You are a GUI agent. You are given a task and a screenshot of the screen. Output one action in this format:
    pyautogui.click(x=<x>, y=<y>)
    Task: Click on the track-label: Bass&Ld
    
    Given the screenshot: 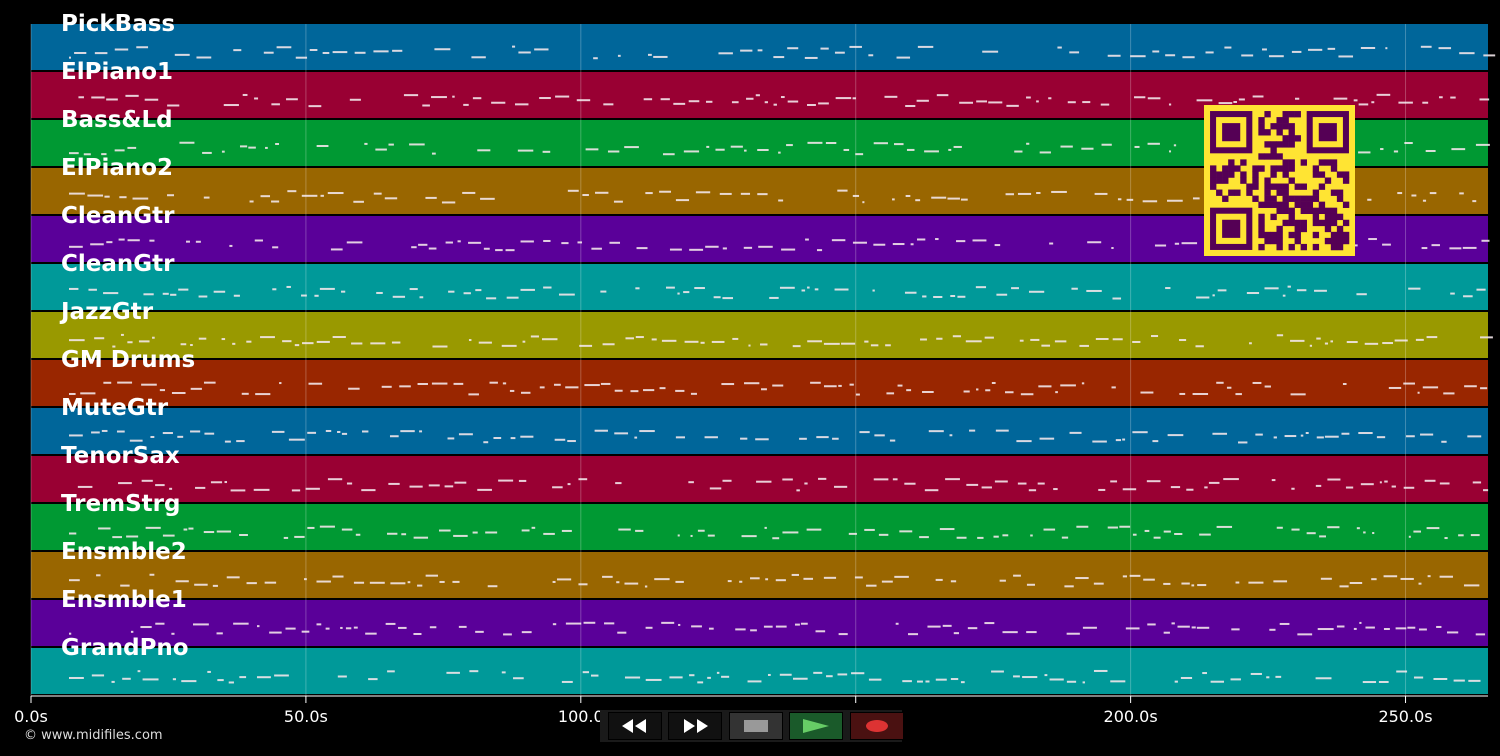 What is the action you would take?
    pyautogui.click(x=117, y=120)
    